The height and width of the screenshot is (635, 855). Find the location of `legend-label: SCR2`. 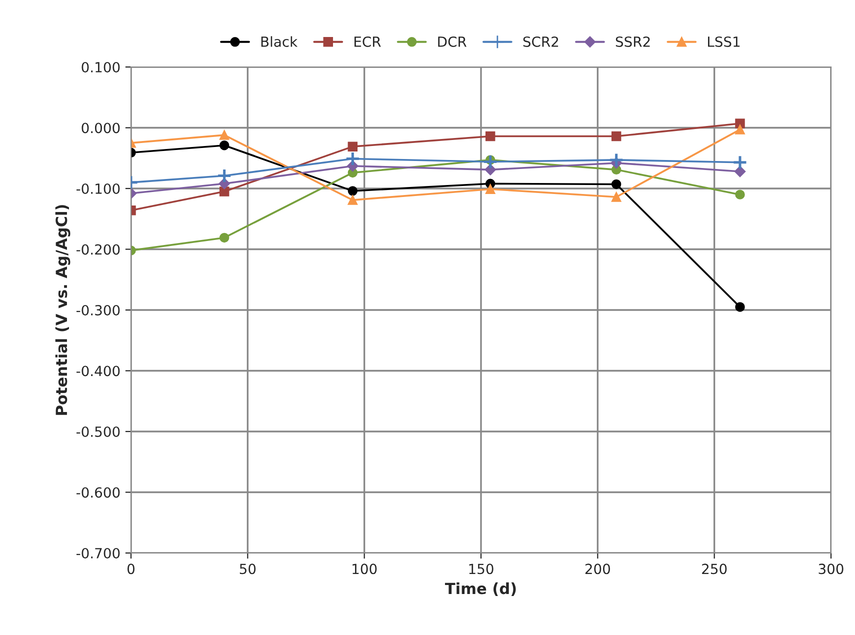

legend-label: SCR2 is located at coordinates (540, 41).